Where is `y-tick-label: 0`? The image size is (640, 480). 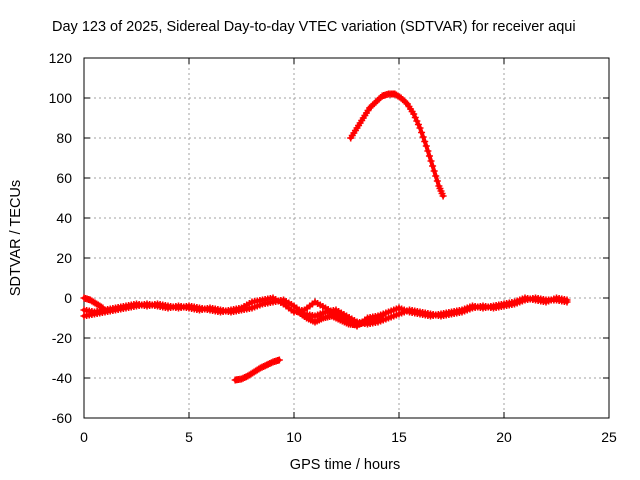 y-tick-label: 0 is located at coordinates (68, 298).